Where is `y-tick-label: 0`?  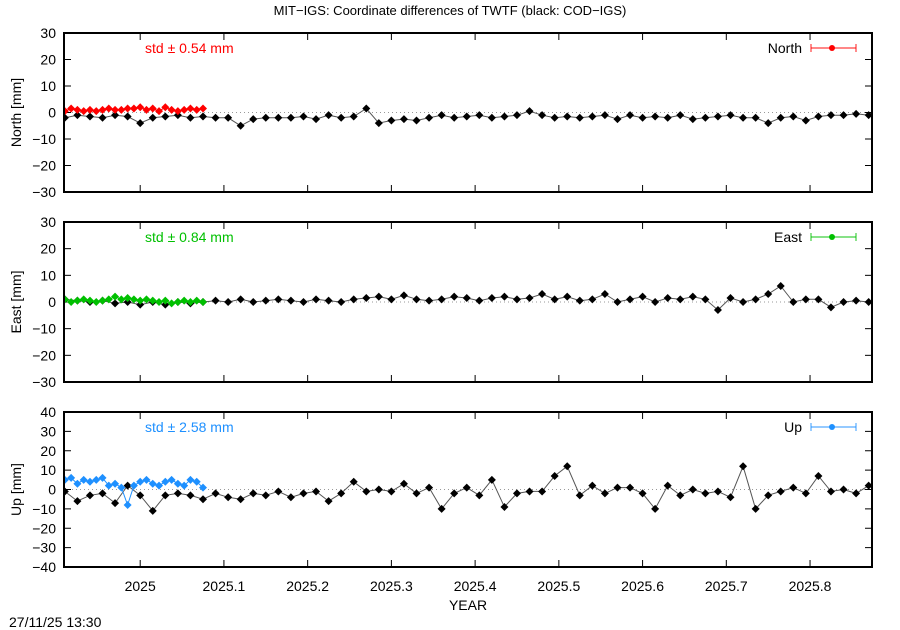 y-tick-label: 0 is located at coordinates (52, 490).